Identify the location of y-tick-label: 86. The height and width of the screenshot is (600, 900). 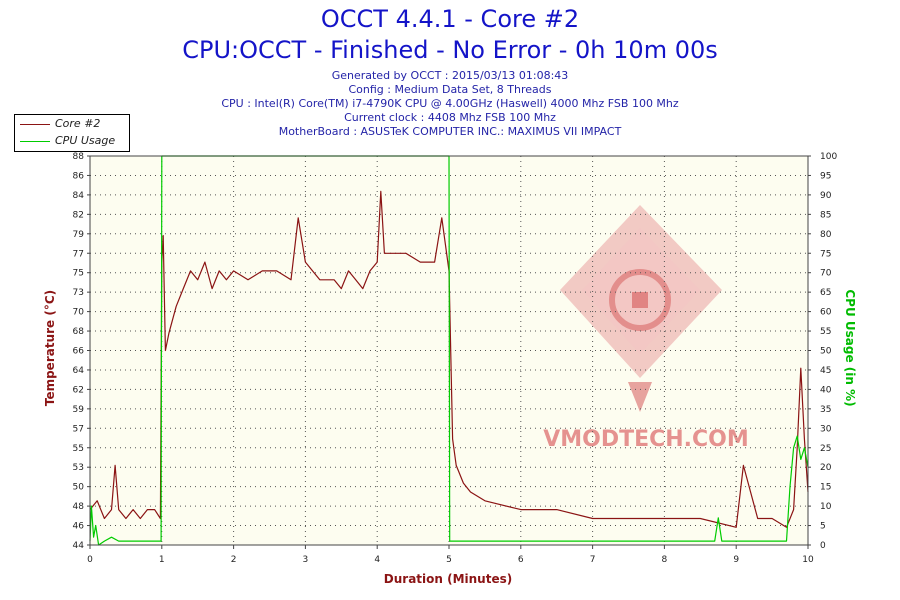
(79, 176).